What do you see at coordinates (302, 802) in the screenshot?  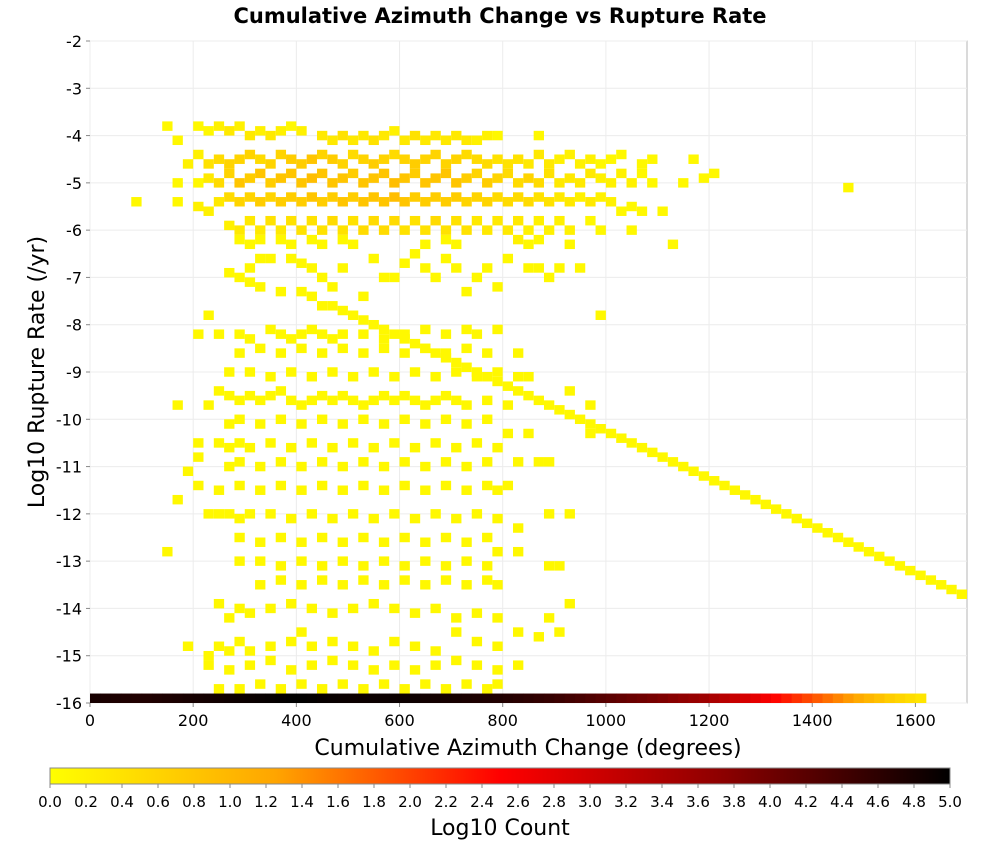 I see `colorbar-tick-label: 1.4` at bounding box center [302, 802].